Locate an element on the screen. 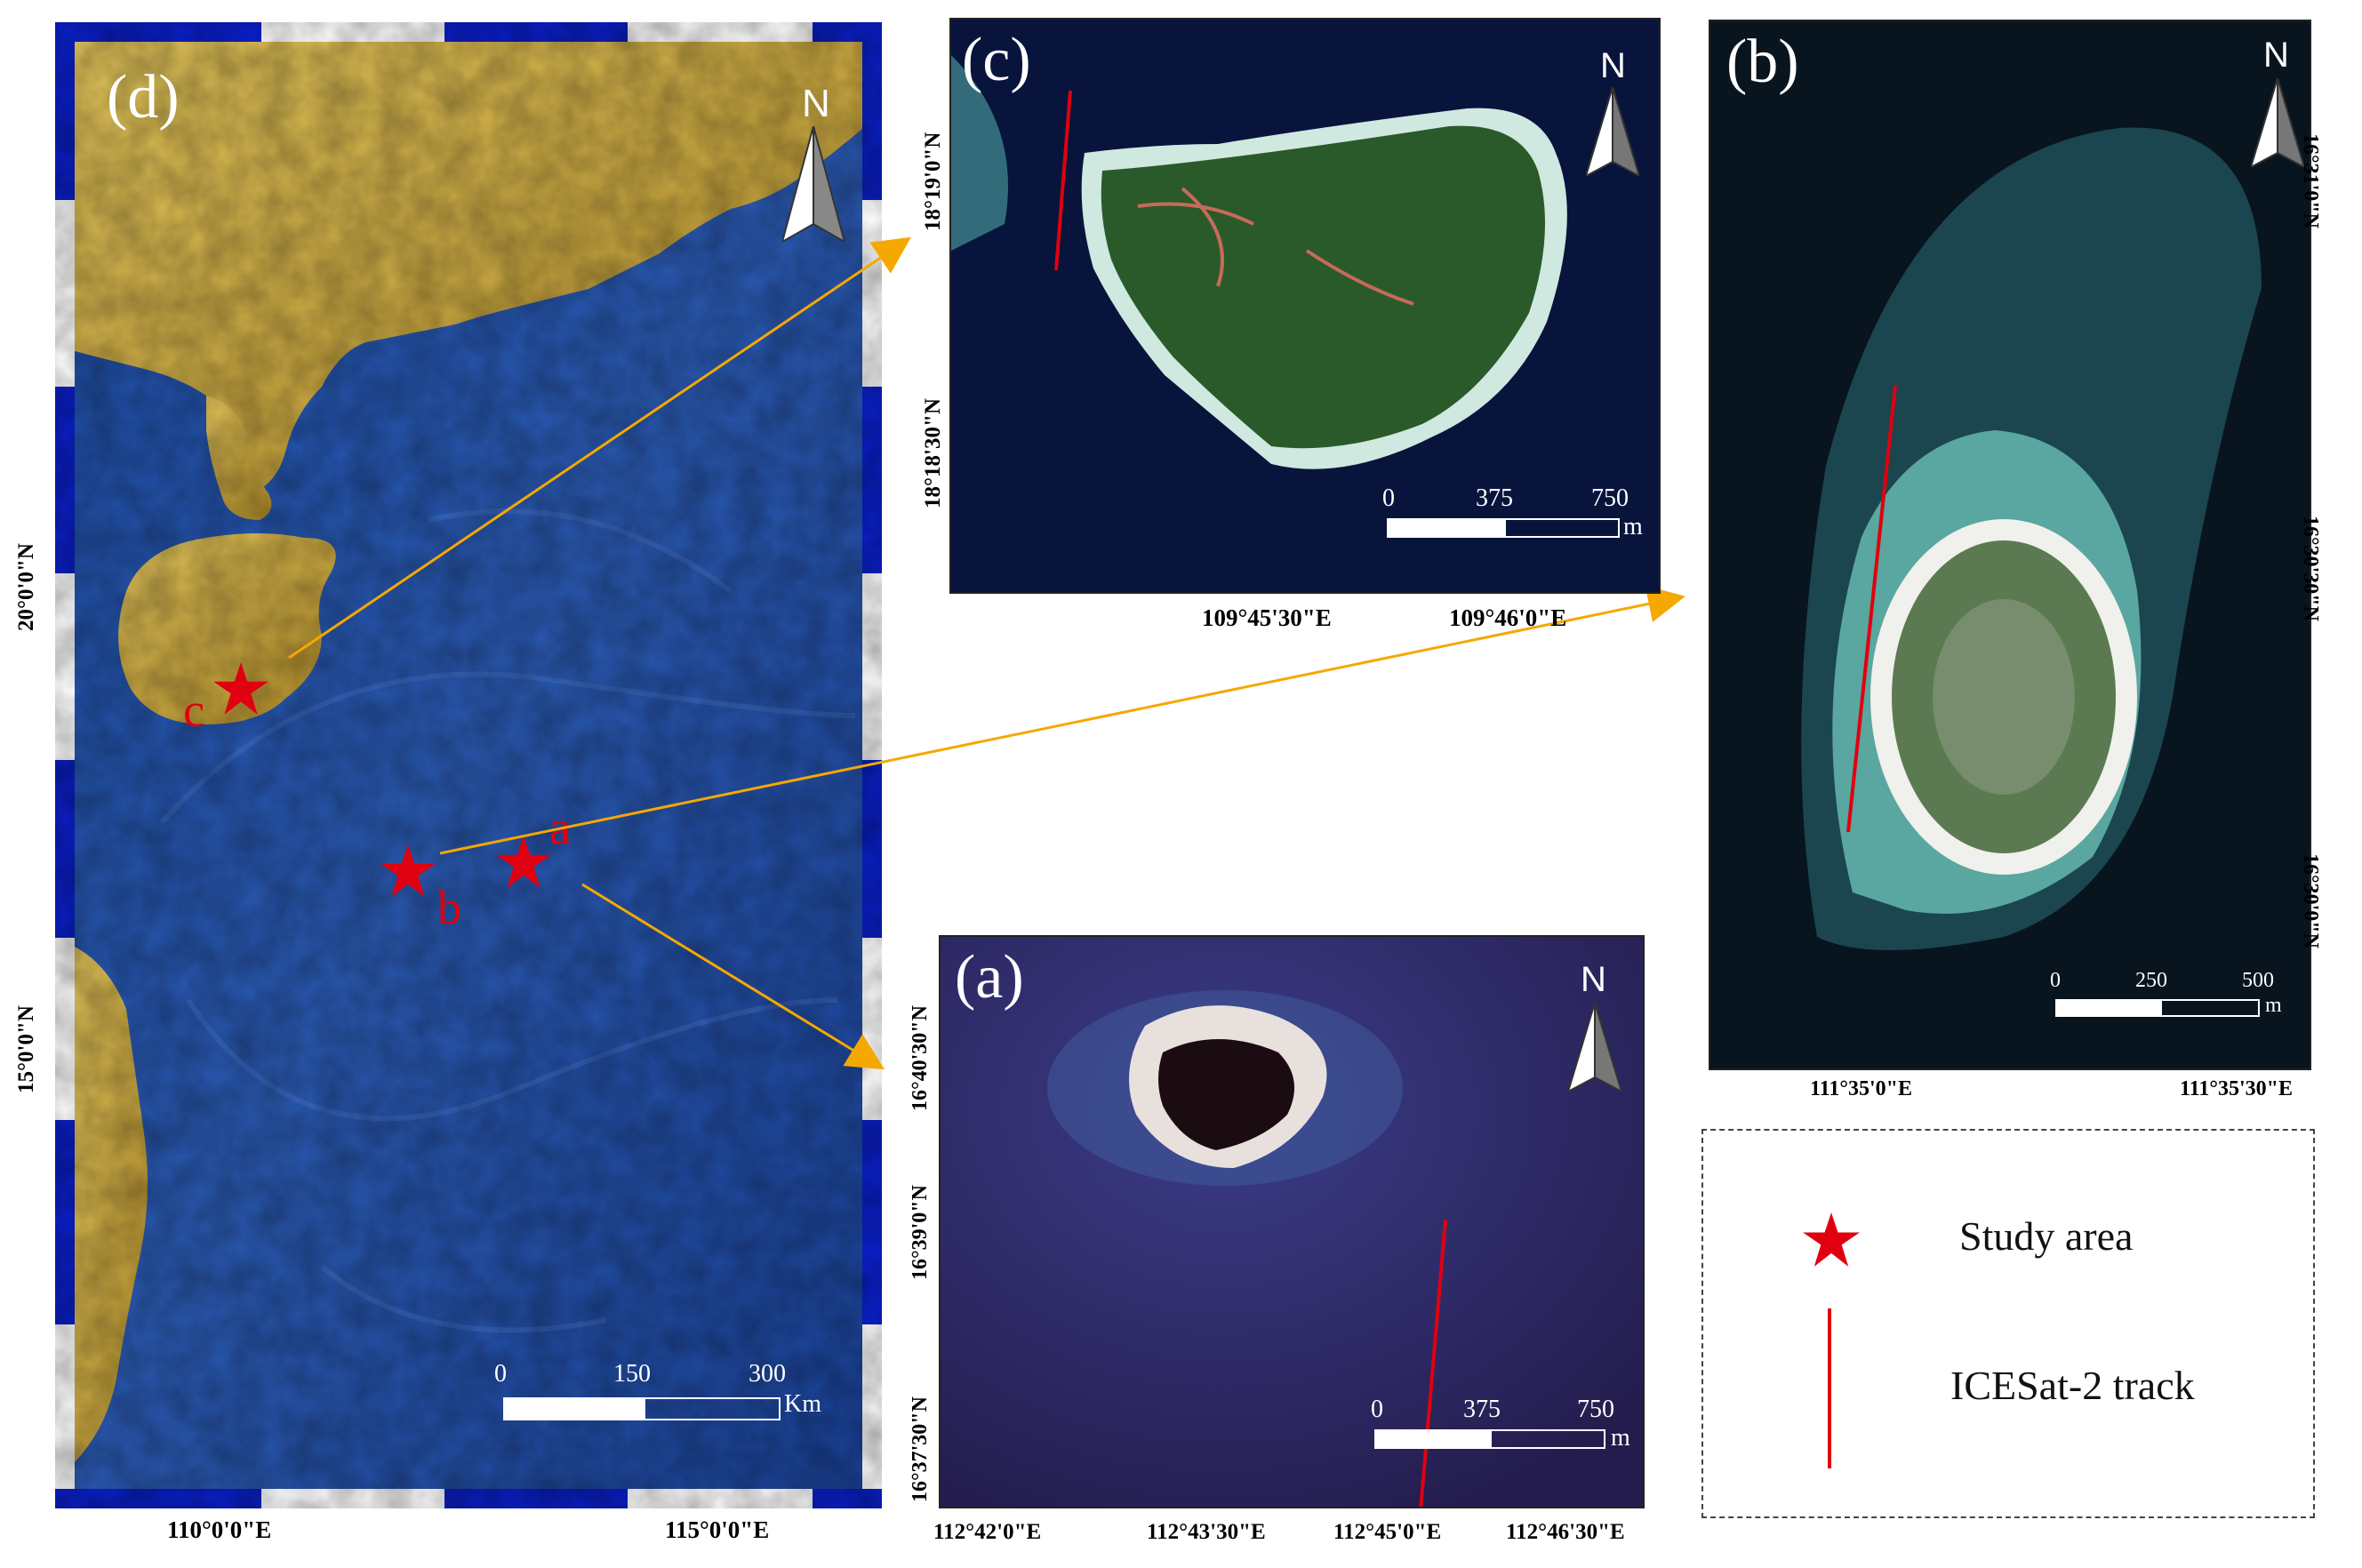 Image resolution: width=2362 pixels, height=1568 pixels. island-c-land is located at coordinates (1323, 287).